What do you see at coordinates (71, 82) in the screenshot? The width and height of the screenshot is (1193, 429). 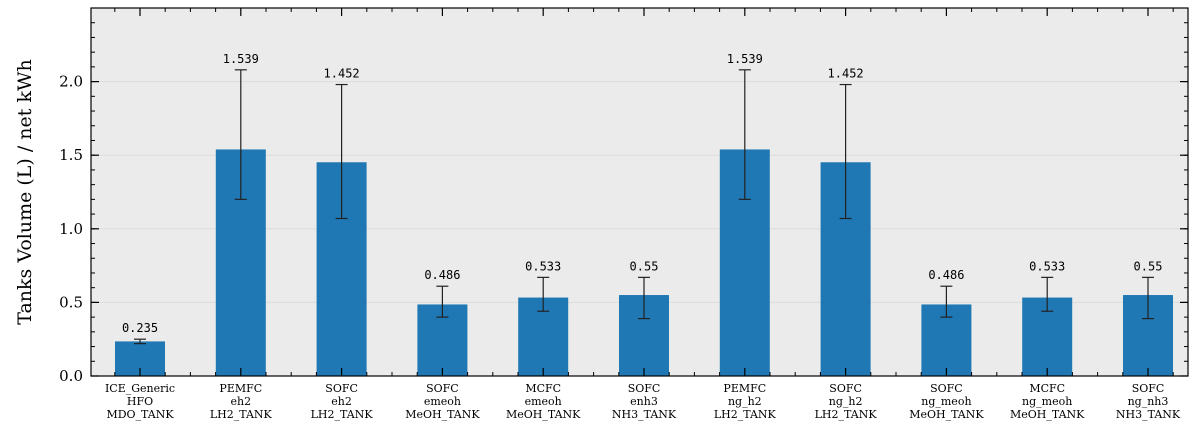 I see `y-tick-label: 2.0` at bounding box center [71, 82].